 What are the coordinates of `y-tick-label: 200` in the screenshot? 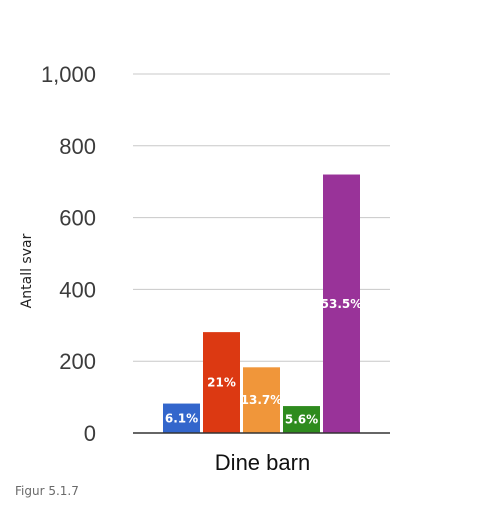 It's located at (77, 361).